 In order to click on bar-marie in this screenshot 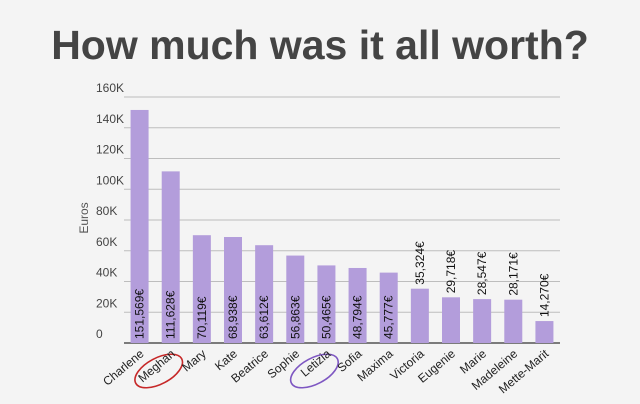, I will do `click(482, 321)`.